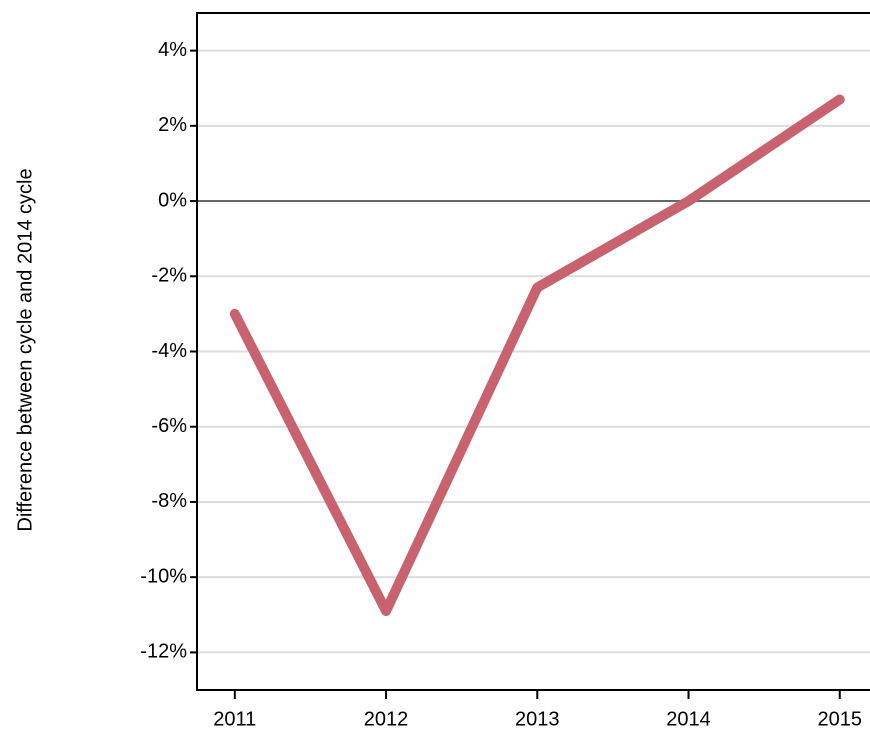 This screenshot has height=742, width=870. What do you see at coordinates (163, 652) in the screenshot?
I see `y-tick-label: -12%` at bounding box center [163, 652].